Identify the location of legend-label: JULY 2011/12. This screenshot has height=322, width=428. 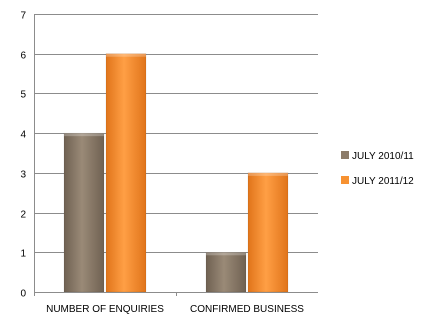
(383, 181).